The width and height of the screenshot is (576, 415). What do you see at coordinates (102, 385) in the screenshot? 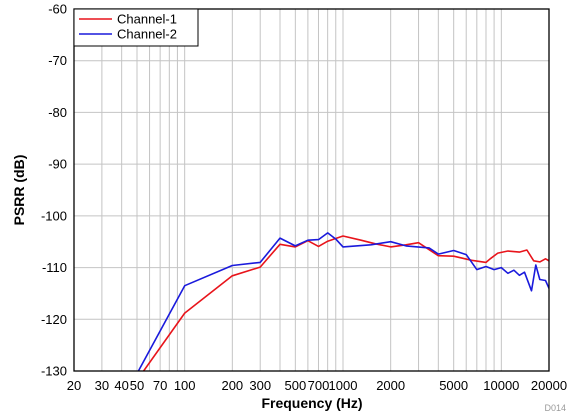
I see `x-tick-label: 30` at bounding box center [102, 385].